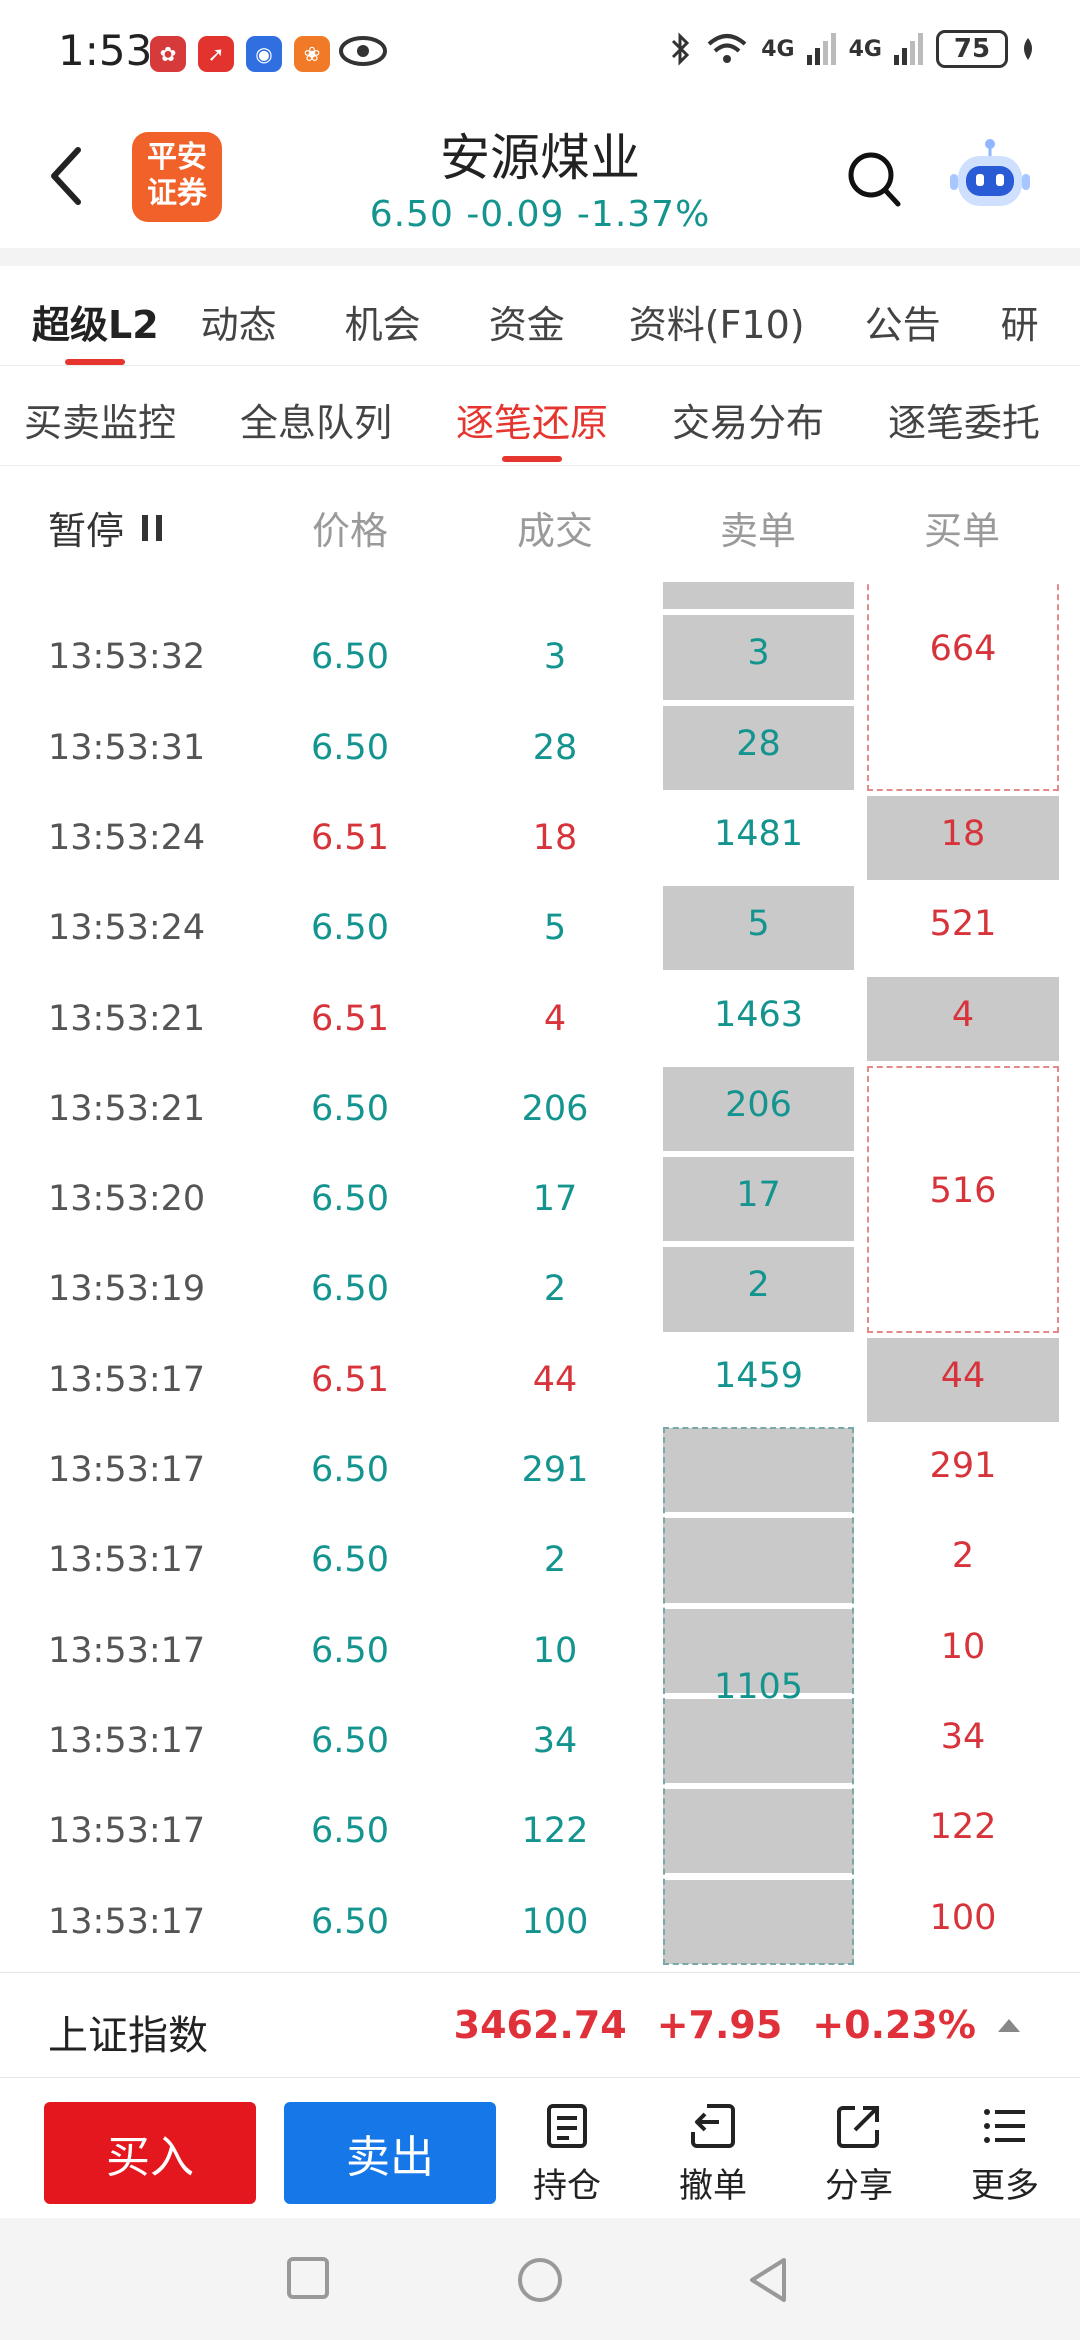 The image size is (1080, 2340). I want to click on stock-quote: 6.50 -0.09 -1.37%, so click(540, 214).